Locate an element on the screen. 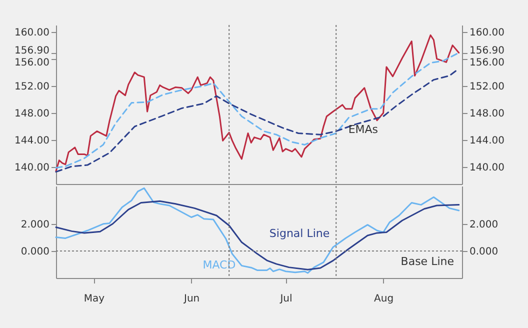 This screenshot has width=528, height=328. annotation: EMAs is located at coordinates (363, 129).